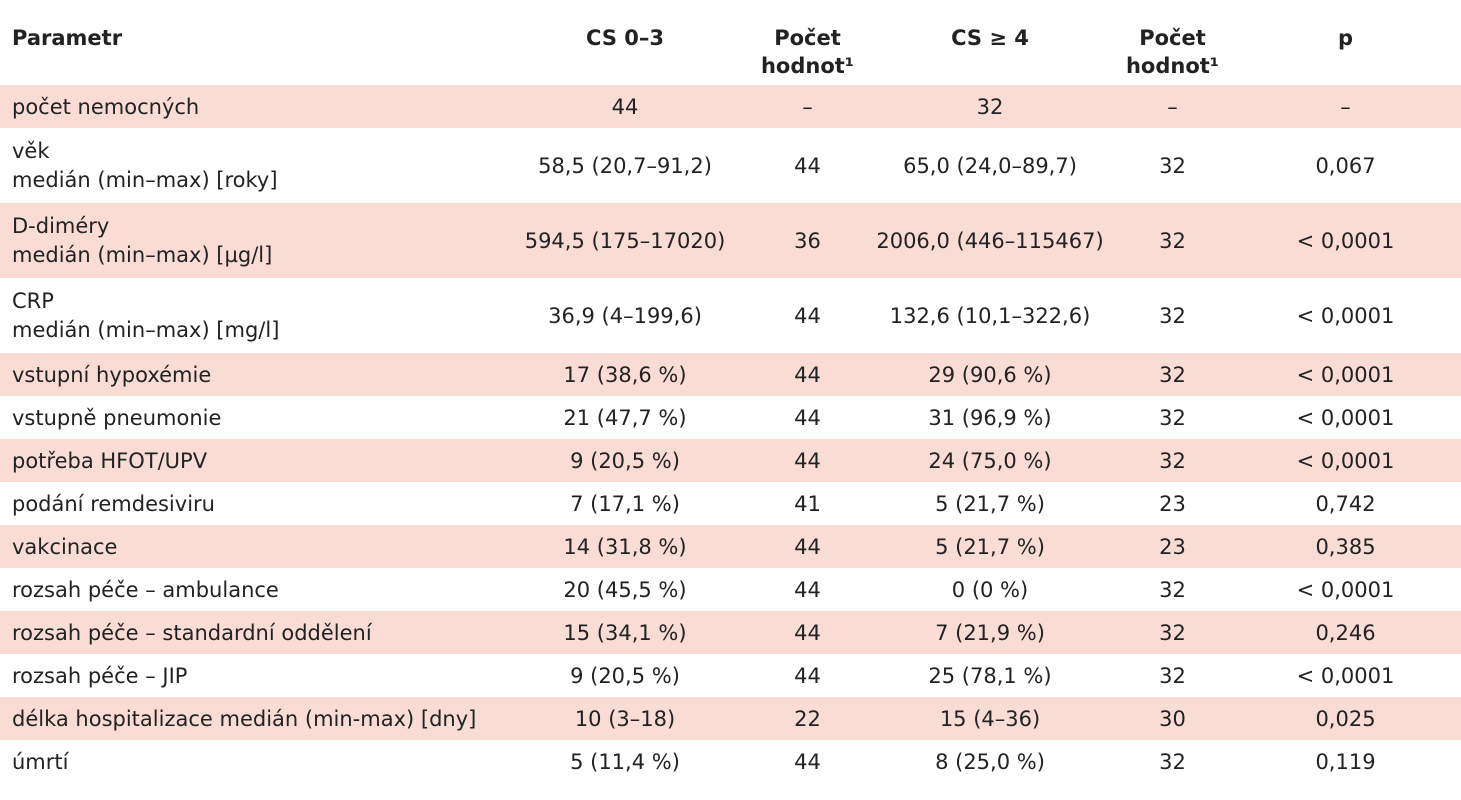 This screenshot has width=1461, height=800. What do you see at coordinates (142, 254) in the screenshot?
I see `parameter-detail: medián (min–max) [µg/l]` at bounding box center [142, 254].